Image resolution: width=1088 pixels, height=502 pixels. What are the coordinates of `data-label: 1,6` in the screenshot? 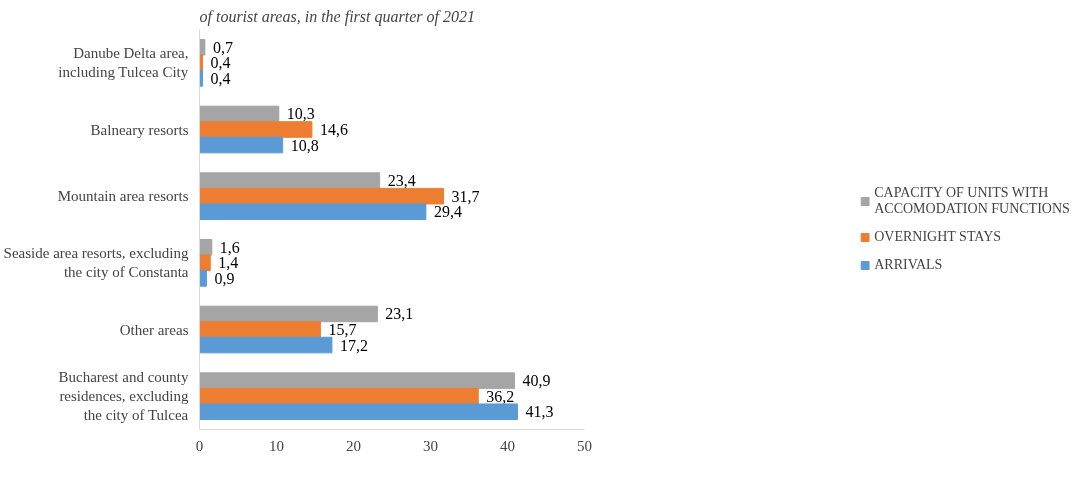 It's located at (229, 247).